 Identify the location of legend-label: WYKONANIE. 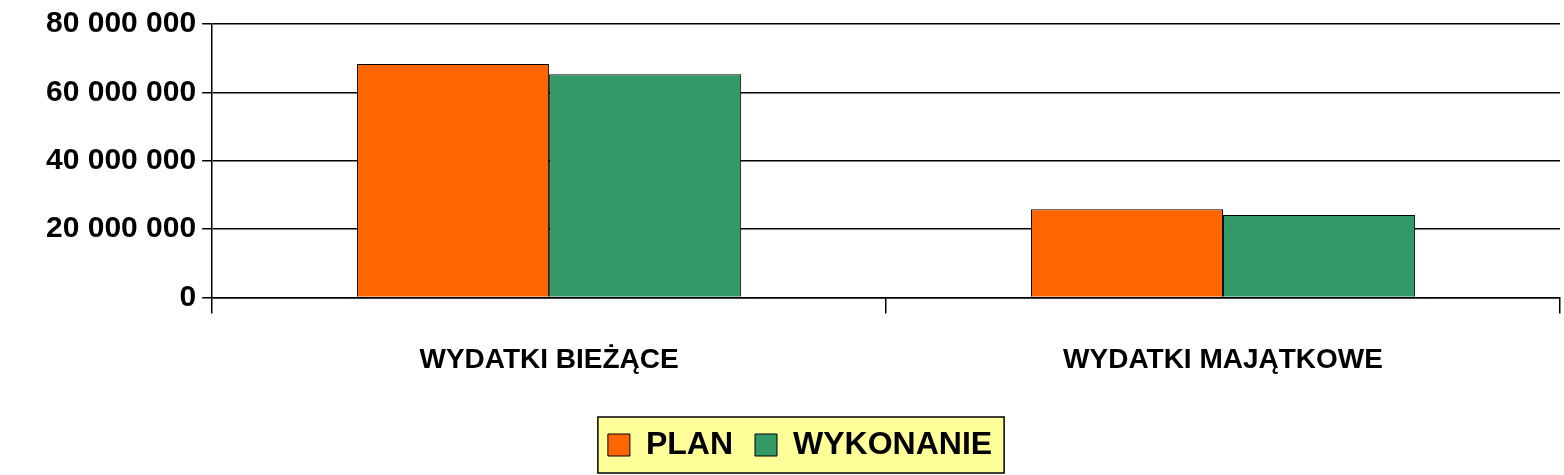
(893, 442).